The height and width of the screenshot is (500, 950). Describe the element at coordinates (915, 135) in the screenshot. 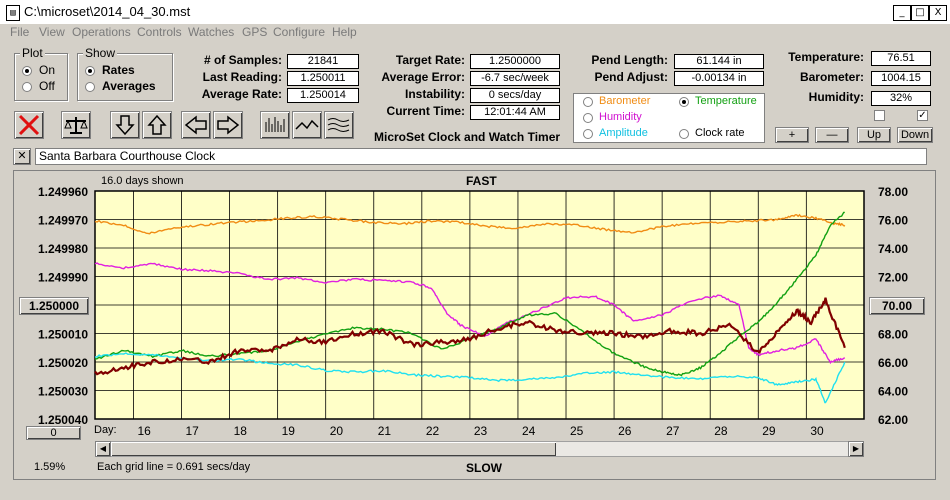

I see `down-button: Down` at that location.